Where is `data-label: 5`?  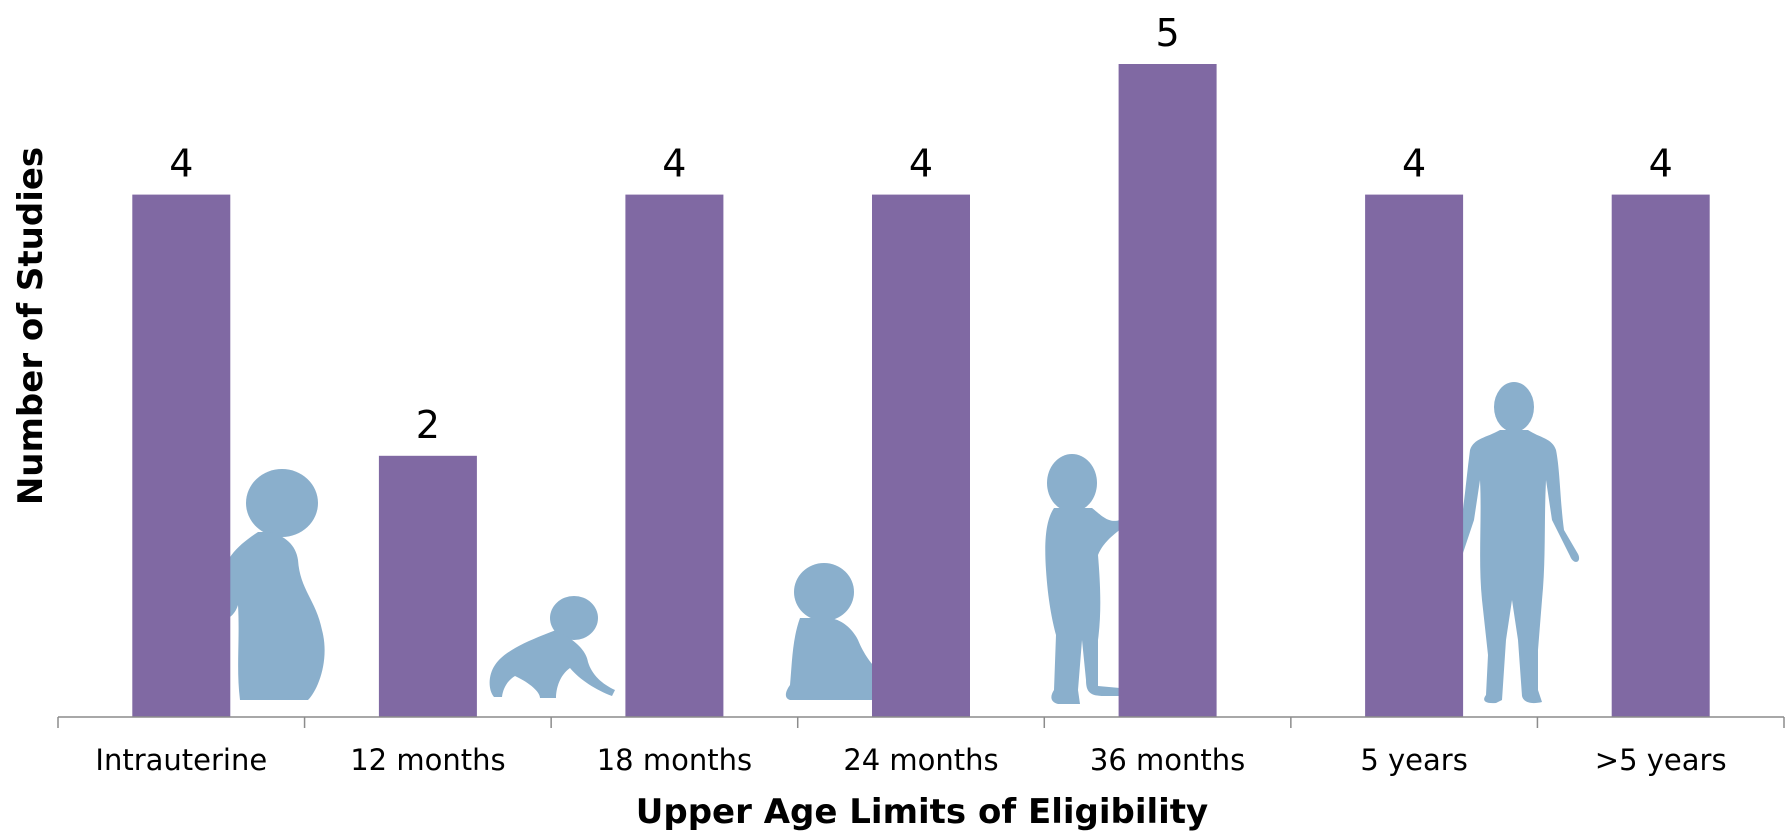
data-label: 5 is located at coordinates (1168, 33).